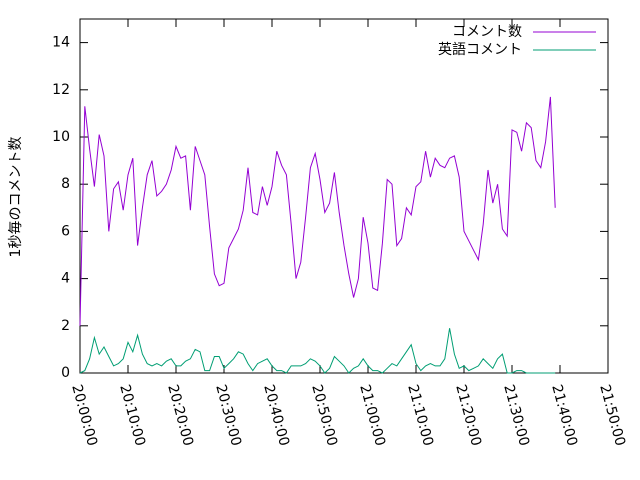 Image resolution: width=640 pixels, height=480 pixels. I want to click on series-line, so click(317, 351).